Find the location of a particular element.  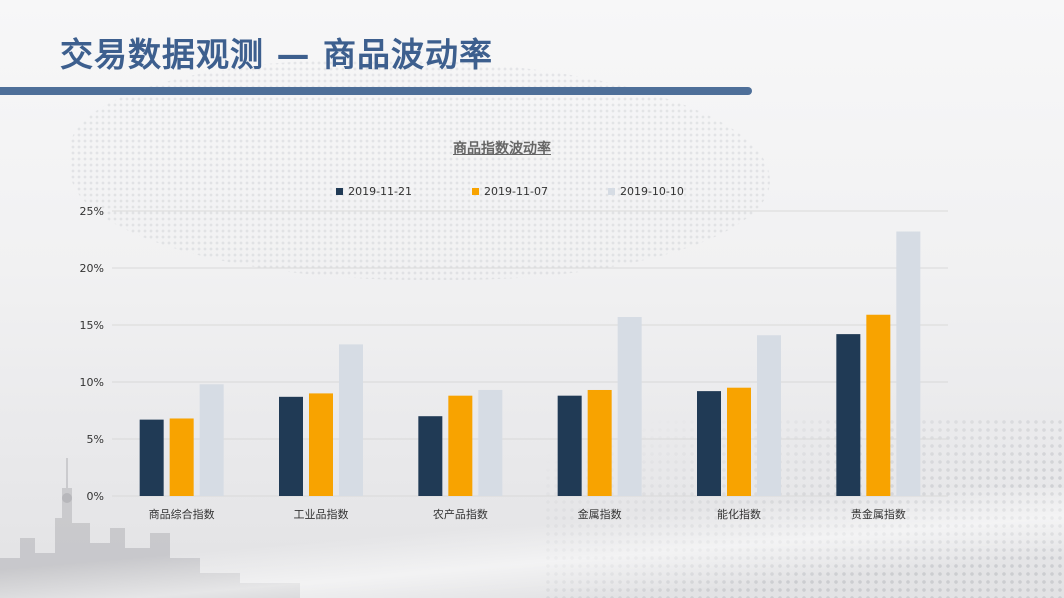

x-tick-label: 工业品指数 is located at coordinates (321, 514).